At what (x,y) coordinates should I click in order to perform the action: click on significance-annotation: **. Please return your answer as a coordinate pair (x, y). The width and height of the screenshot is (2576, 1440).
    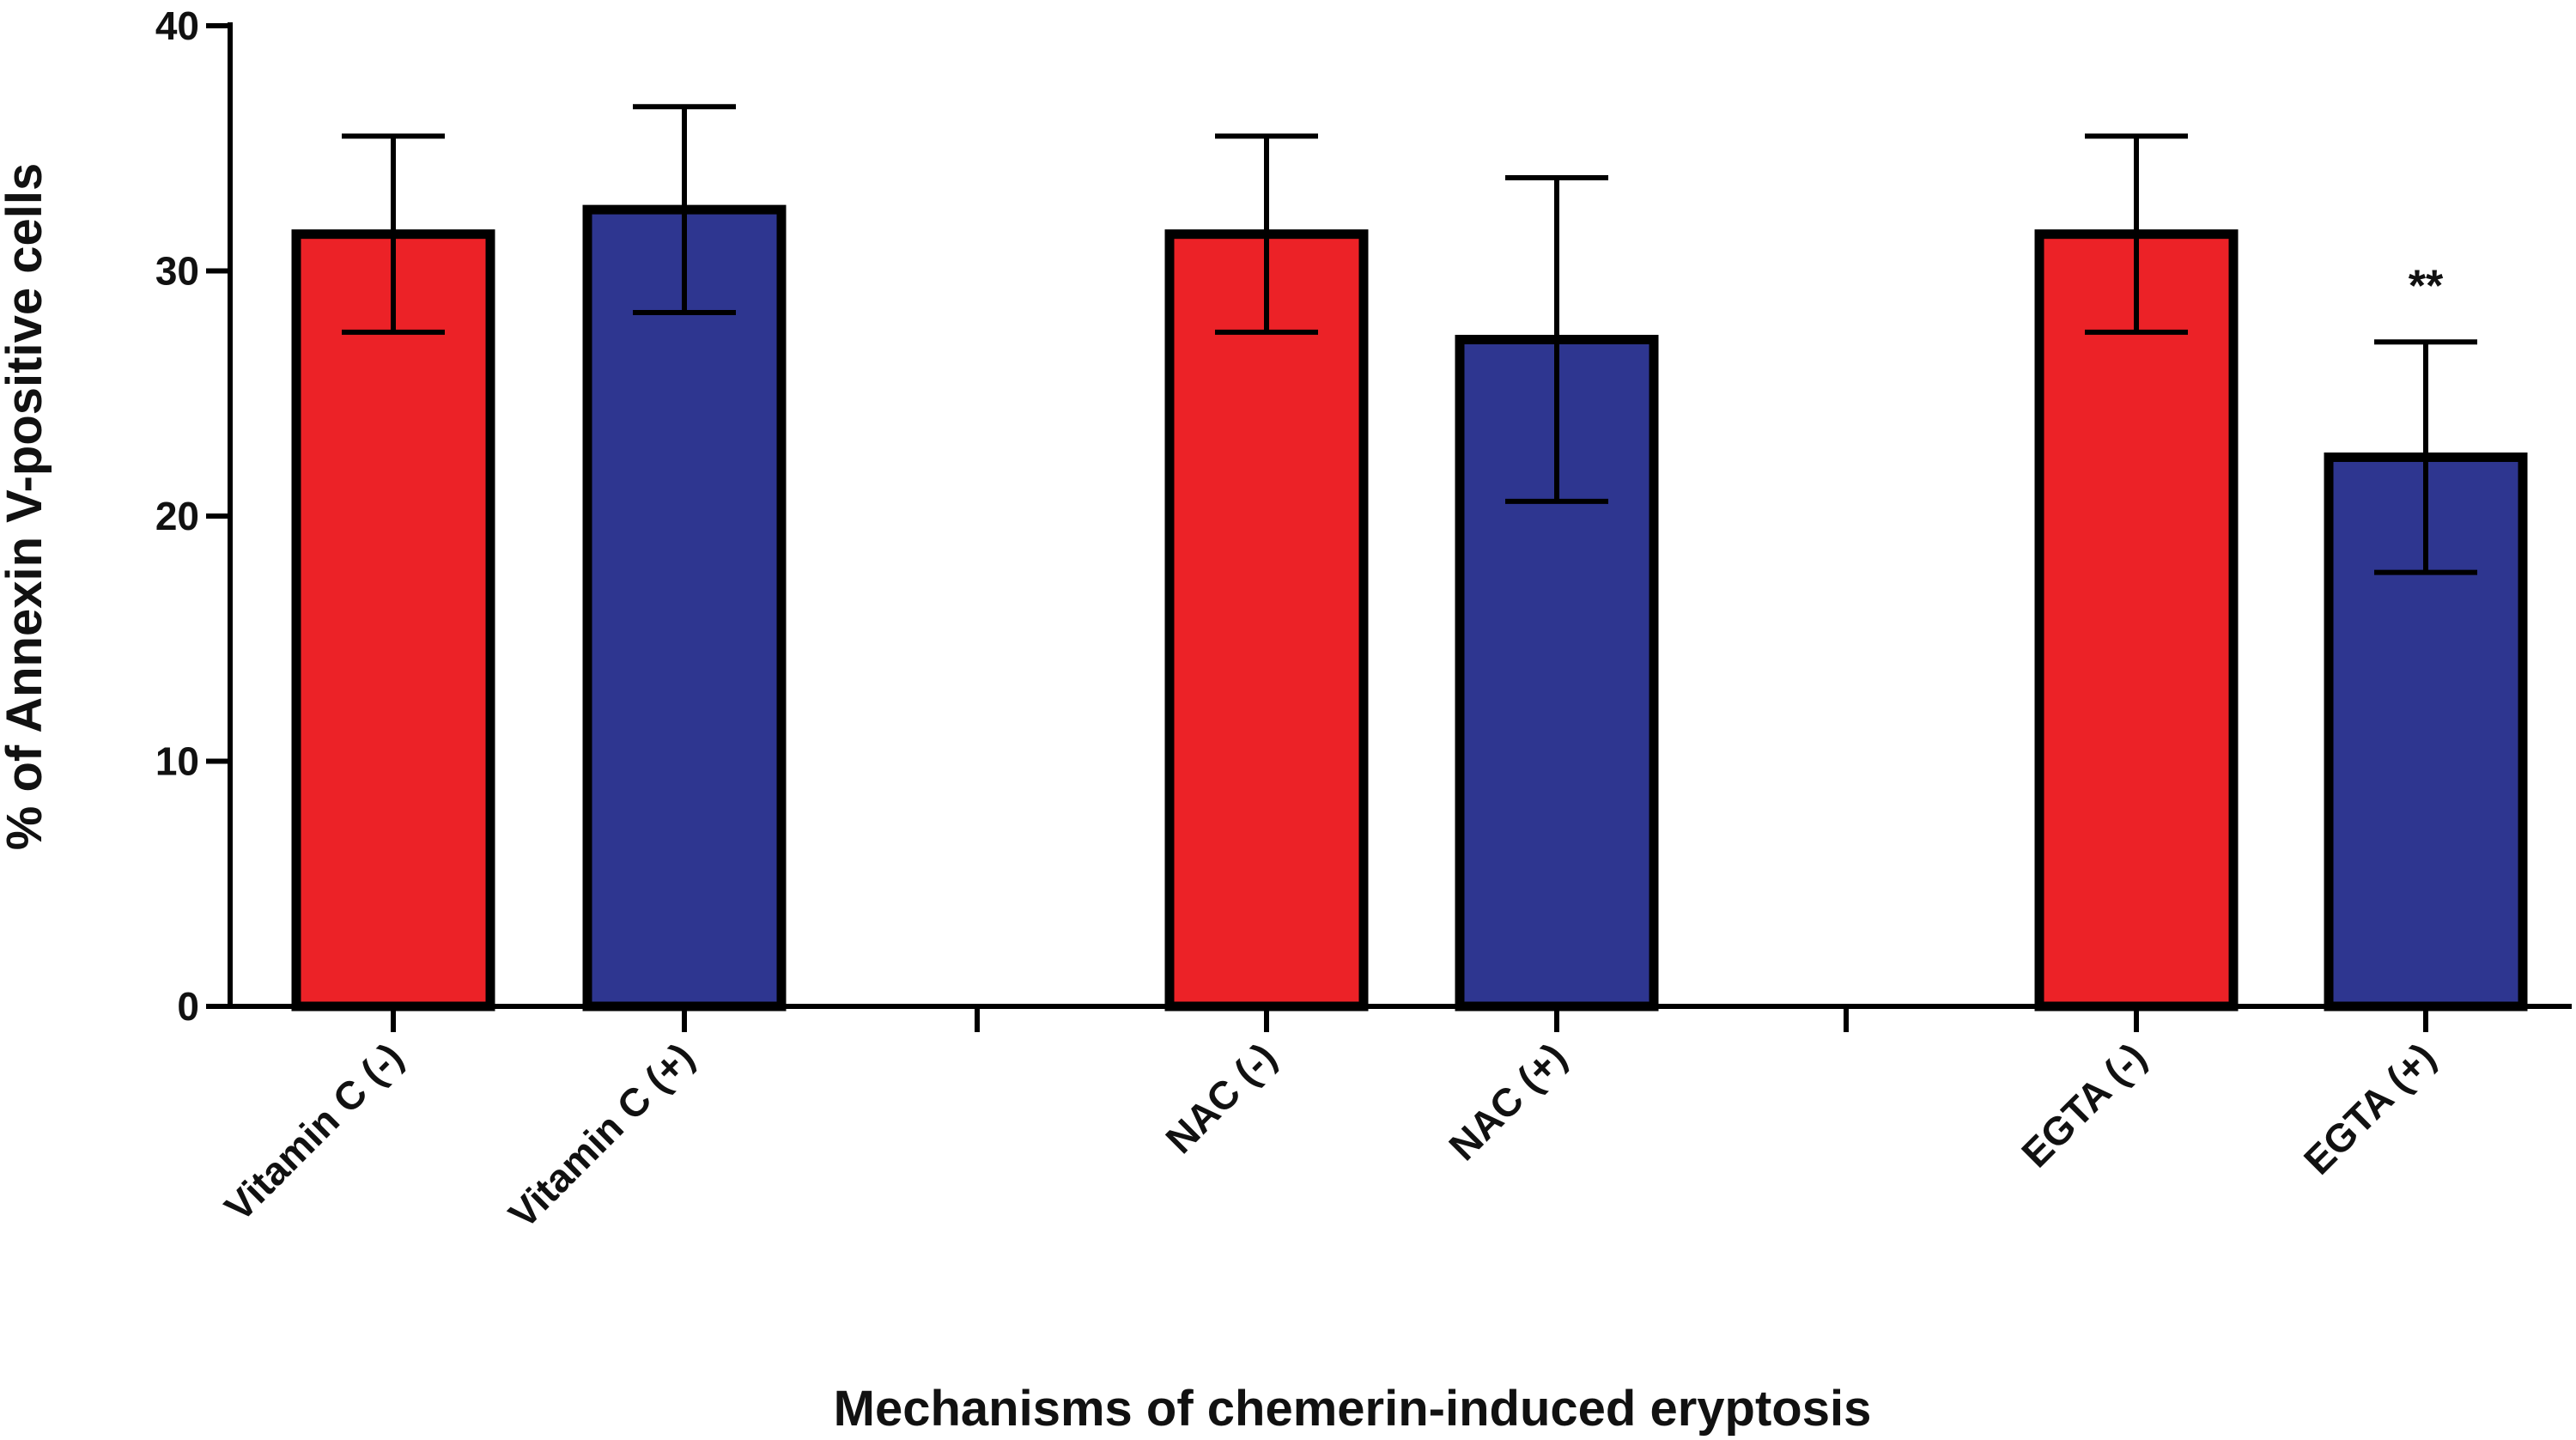
    Looking at the image, I should click on (2427, 286).